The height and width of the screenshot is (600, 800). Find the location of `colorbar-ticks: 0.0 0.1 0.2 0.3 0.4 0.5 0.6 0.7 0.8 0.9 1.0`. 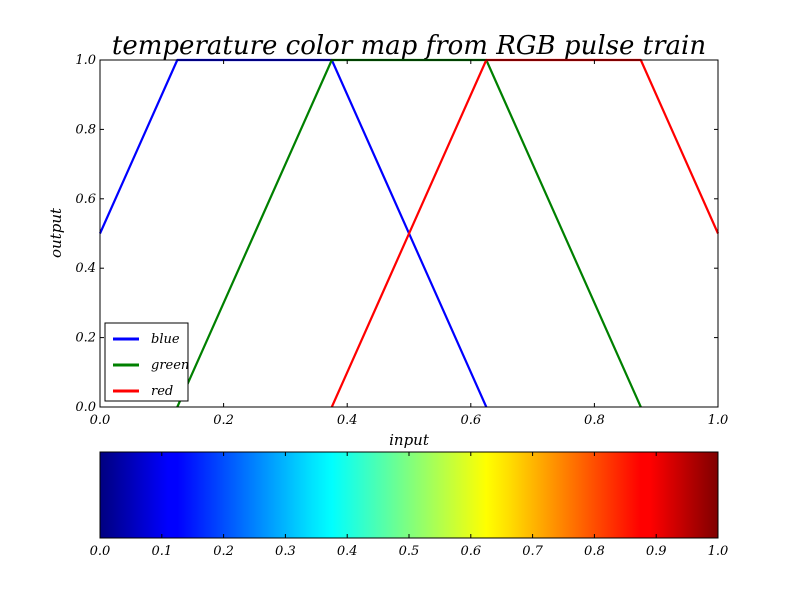

colorbar-ticks: 0.0 0.1 0.2 0.3 0.4 0.5 0.6 0.7 0.8 0.9 1.0 is located at coordinates (409, 505).